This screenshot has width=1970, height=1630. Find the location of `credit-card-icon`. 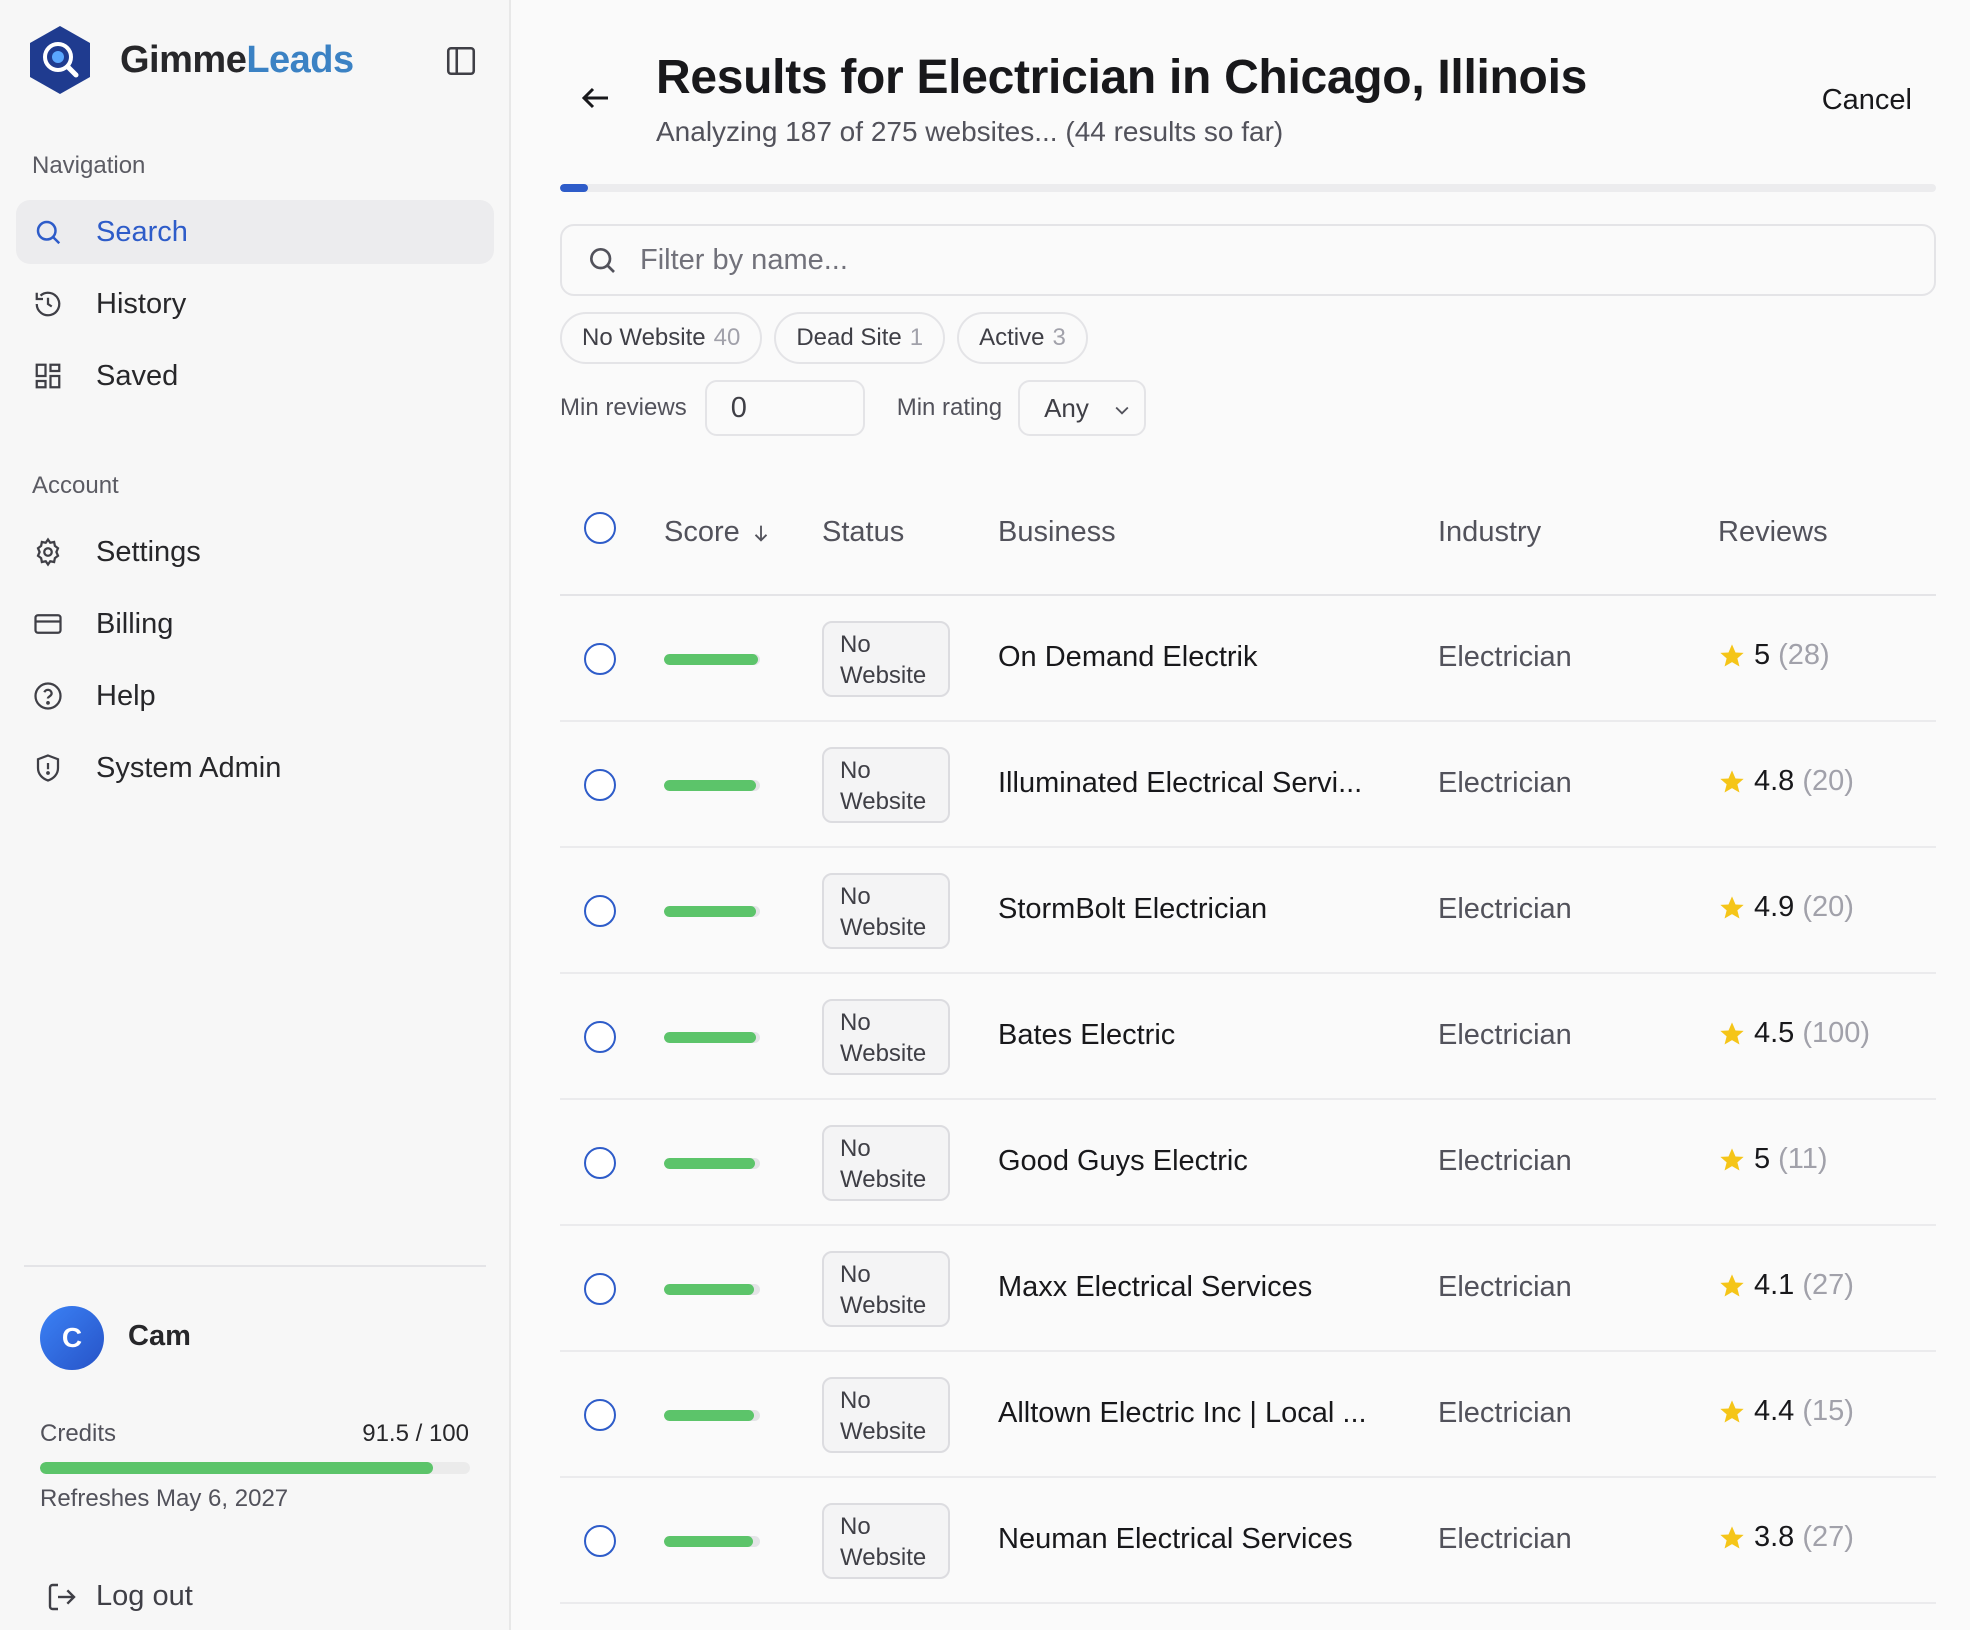

credit-card-icon is located at coordinates (48, 624).